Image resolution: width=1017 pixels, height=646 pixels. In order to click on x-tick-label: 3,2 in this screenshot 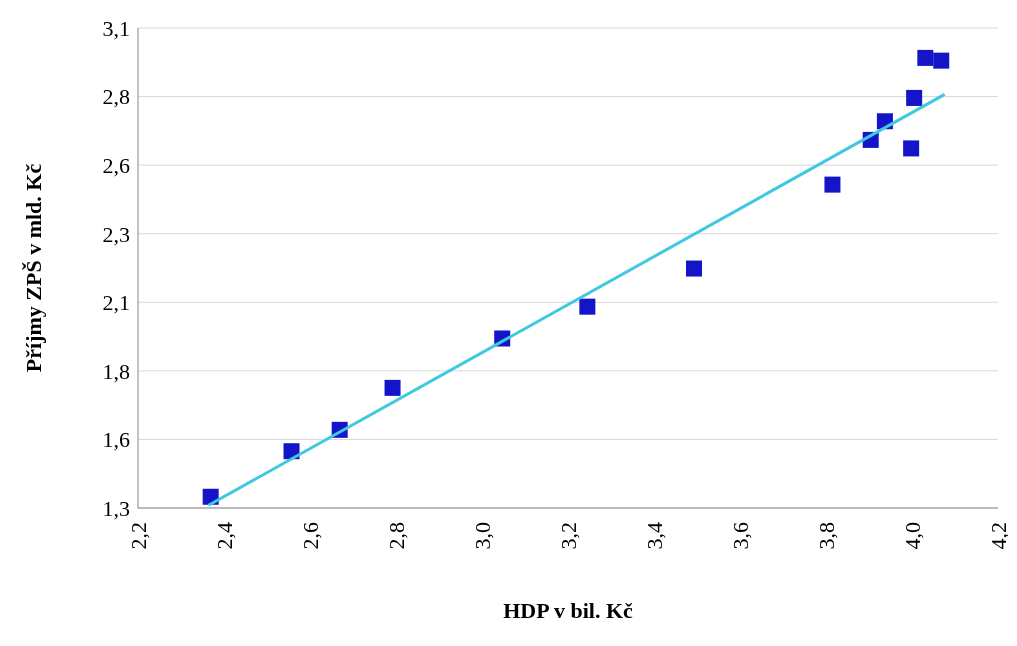, I will do `click(568, 536)`.